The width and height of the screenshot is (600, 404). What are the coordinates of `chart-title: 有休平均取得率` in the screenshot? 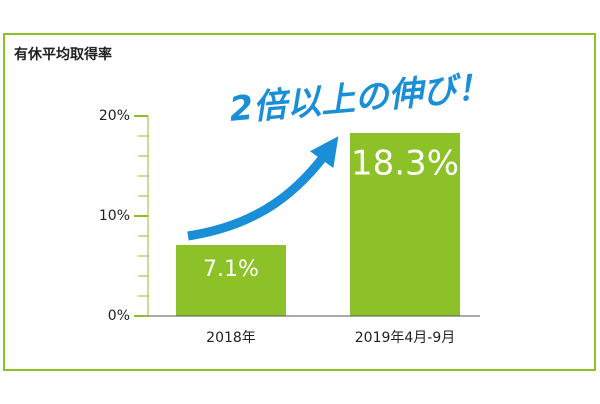 It's located at (63, 54).